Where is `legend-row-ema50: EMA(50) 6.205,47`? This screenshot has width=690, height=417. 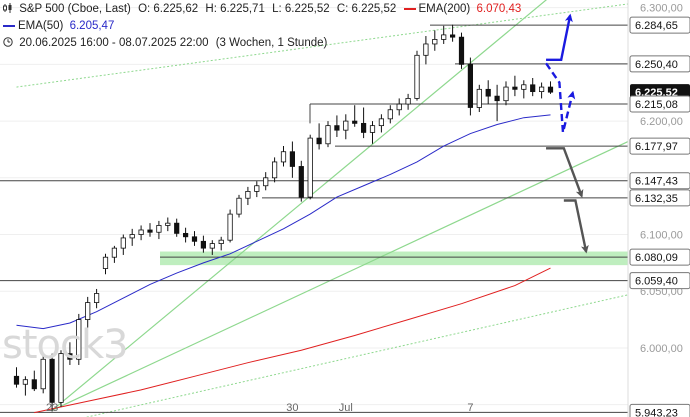
legend-row-ema50: EMA(50) 6.205,47 is located at coordinates (58, 26).